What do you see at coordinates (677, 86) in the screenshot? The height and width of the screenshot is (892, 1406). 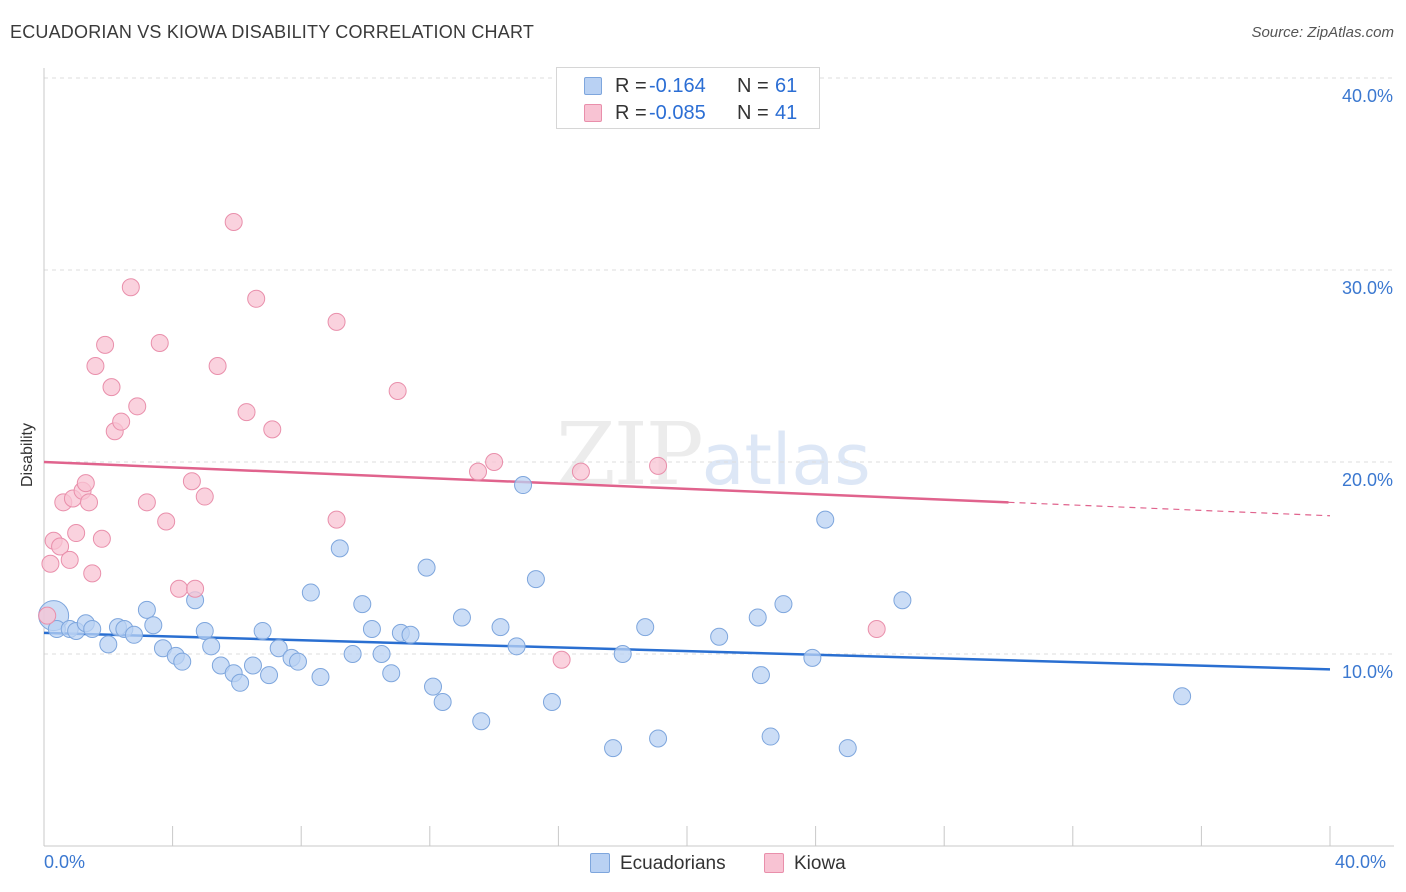 I see `r-value: -0.164` at bounding box center [677, 86].